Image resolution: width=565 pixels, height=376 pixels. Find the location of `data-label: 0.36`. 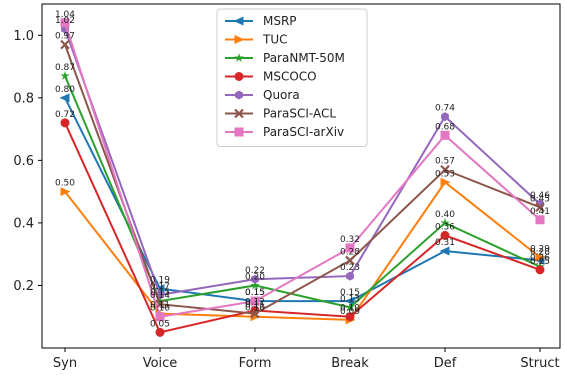

data-label: 0.36 is located at coordinates (445, 227).